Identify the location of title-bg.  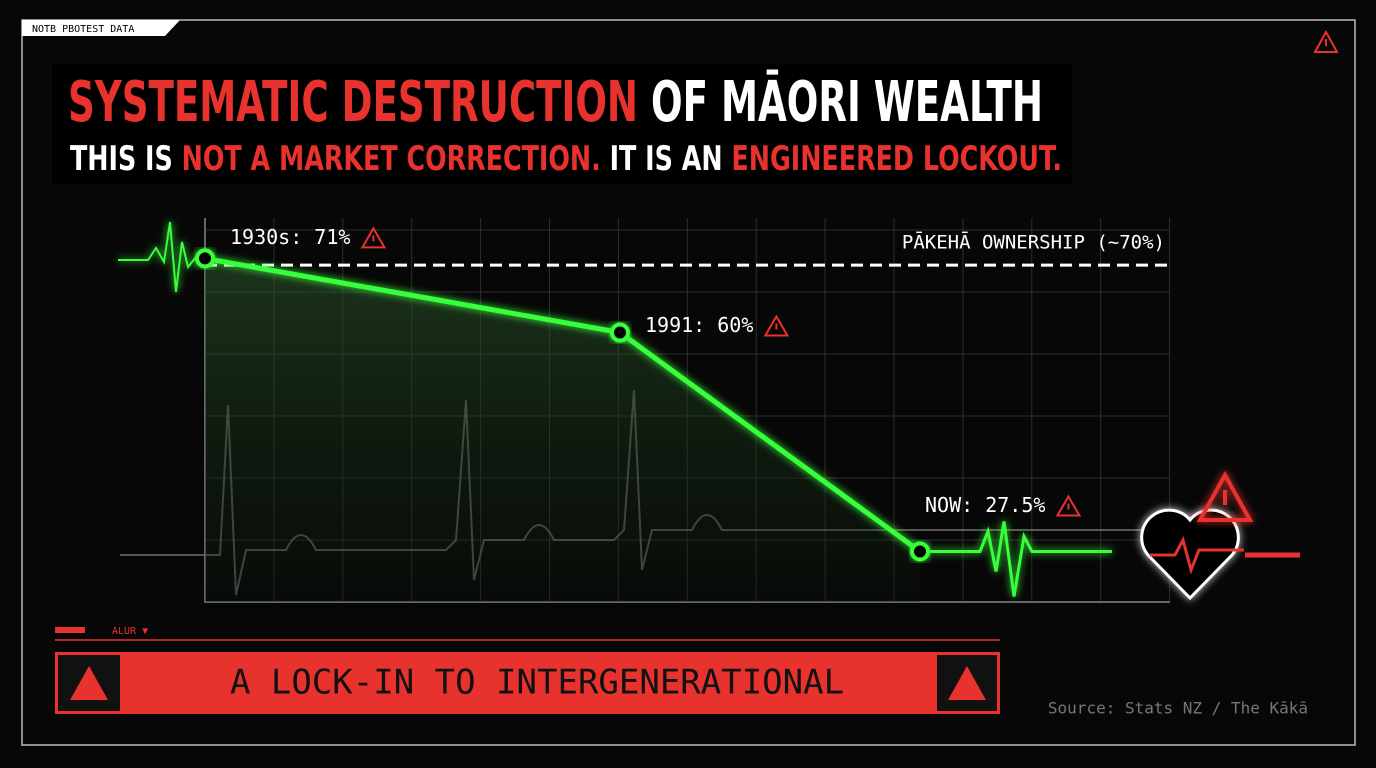
(562, 124).